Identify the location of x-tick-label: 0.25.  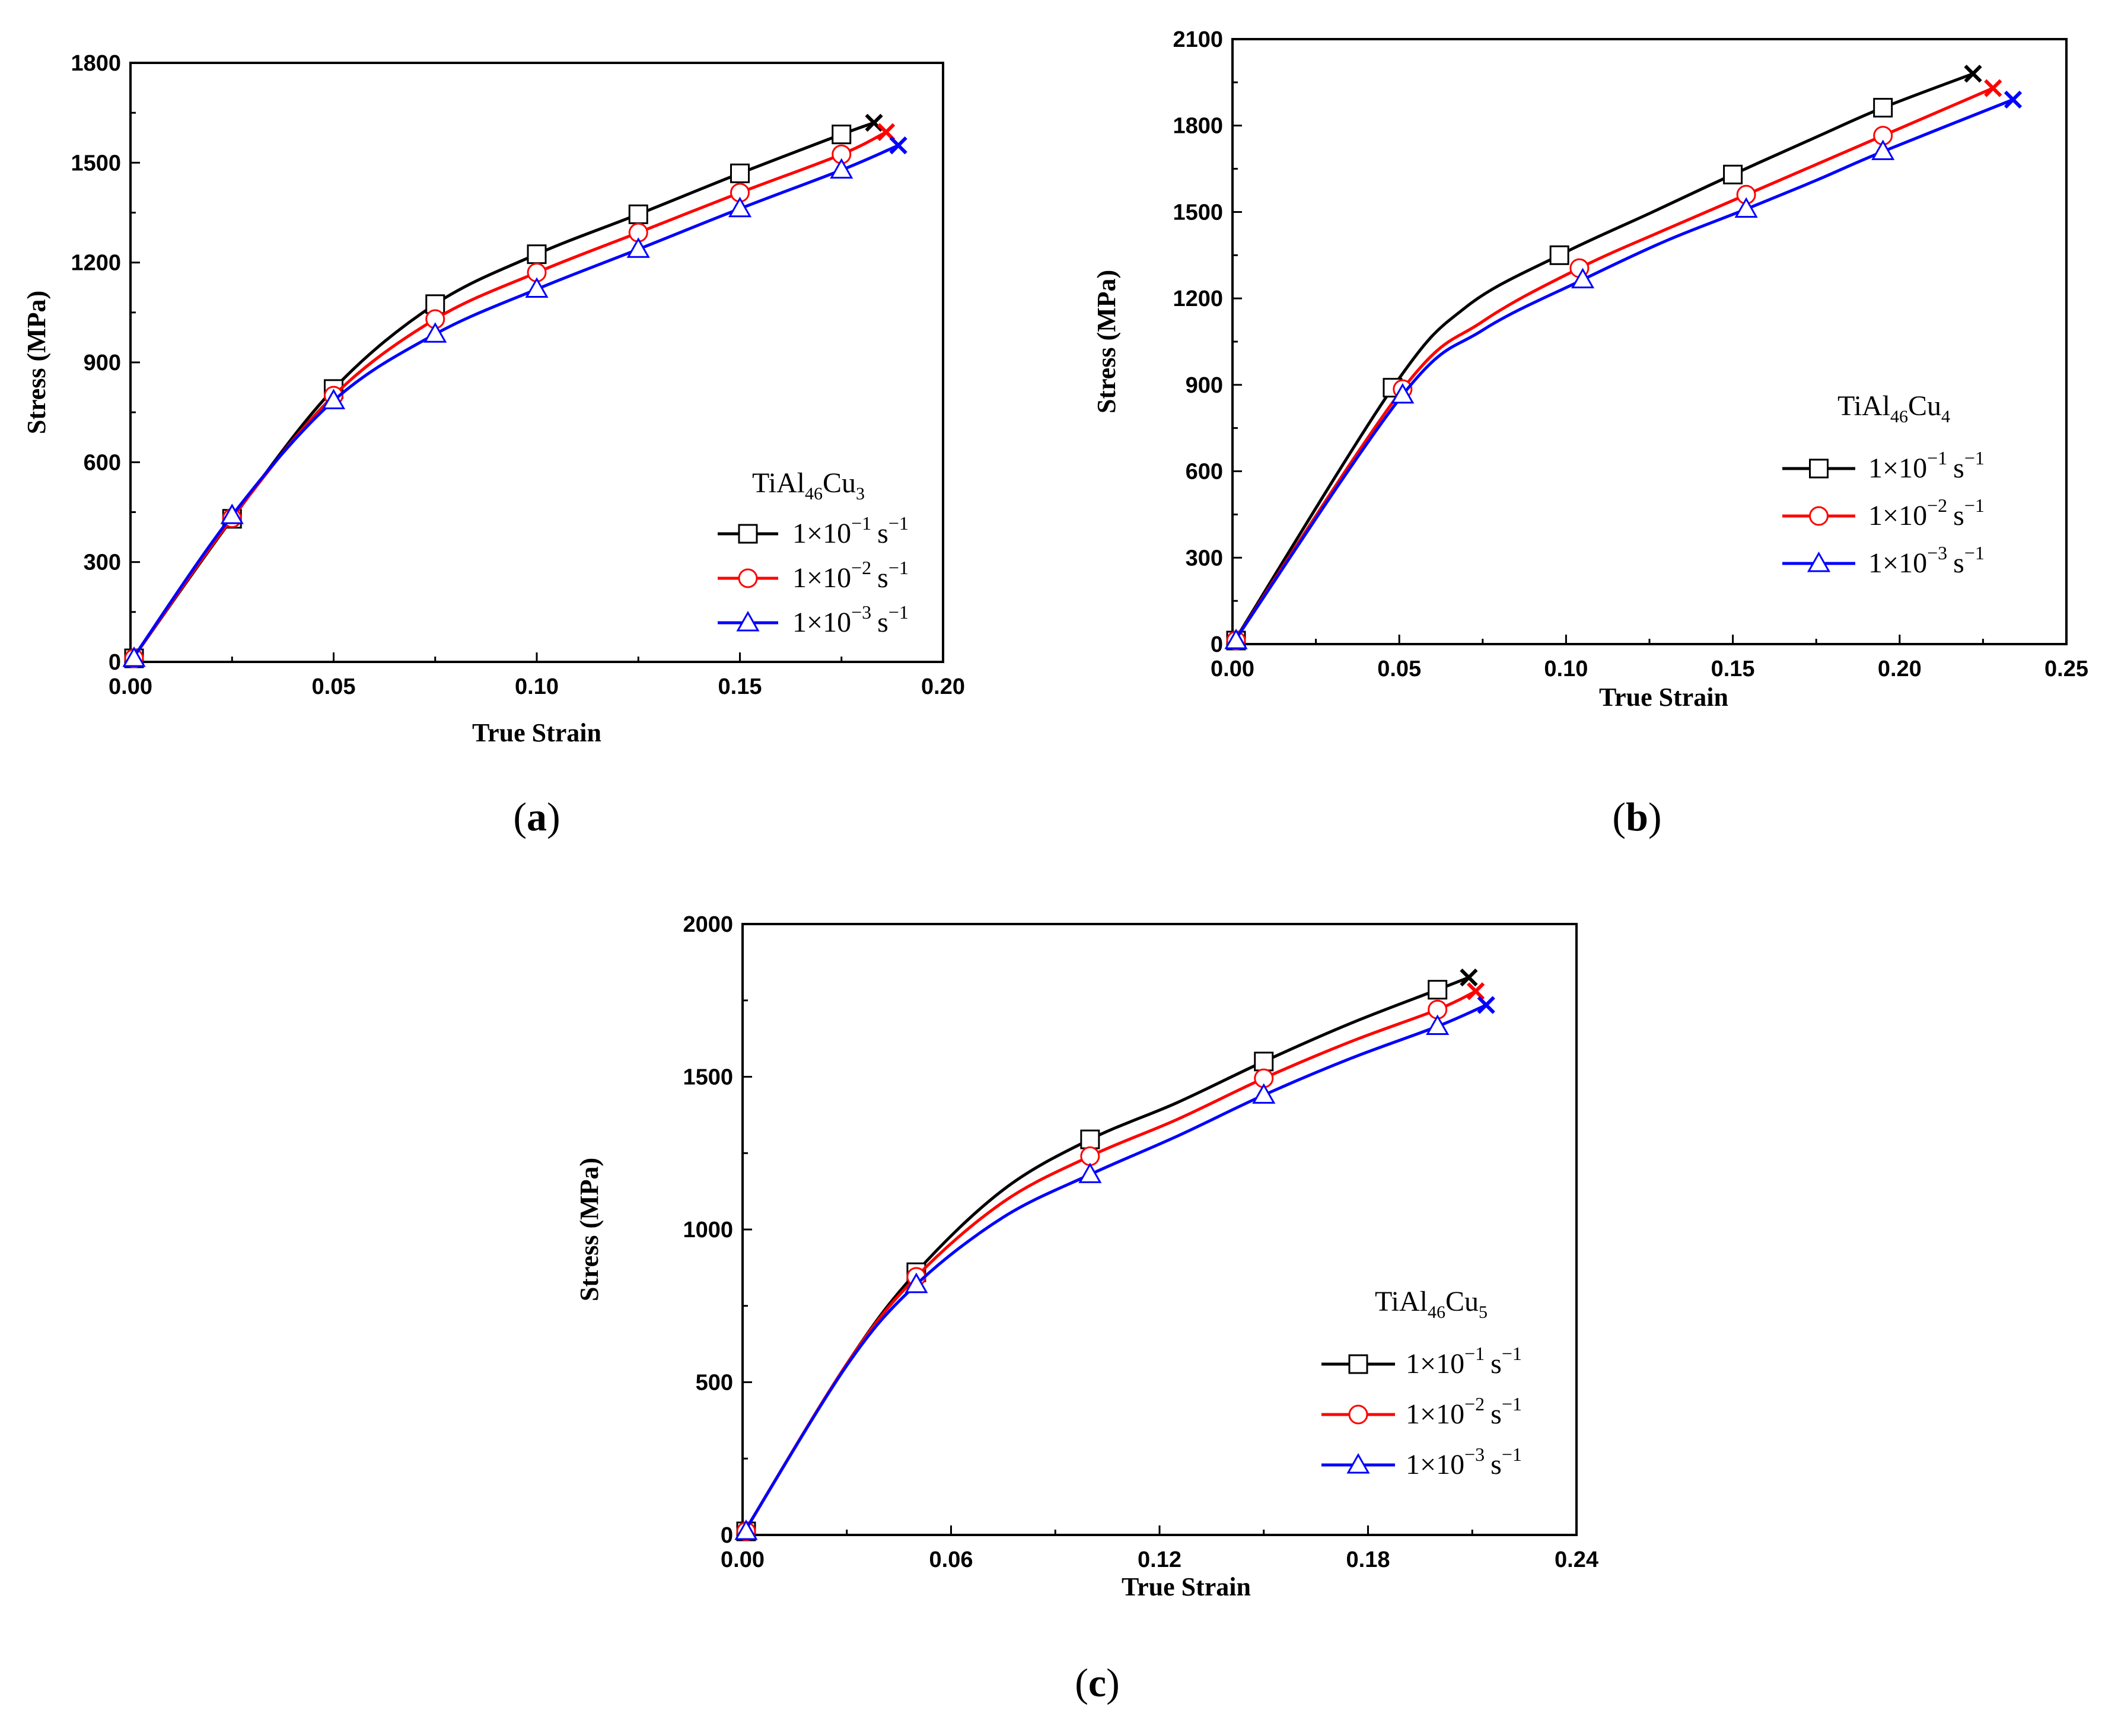
(2066, 669).